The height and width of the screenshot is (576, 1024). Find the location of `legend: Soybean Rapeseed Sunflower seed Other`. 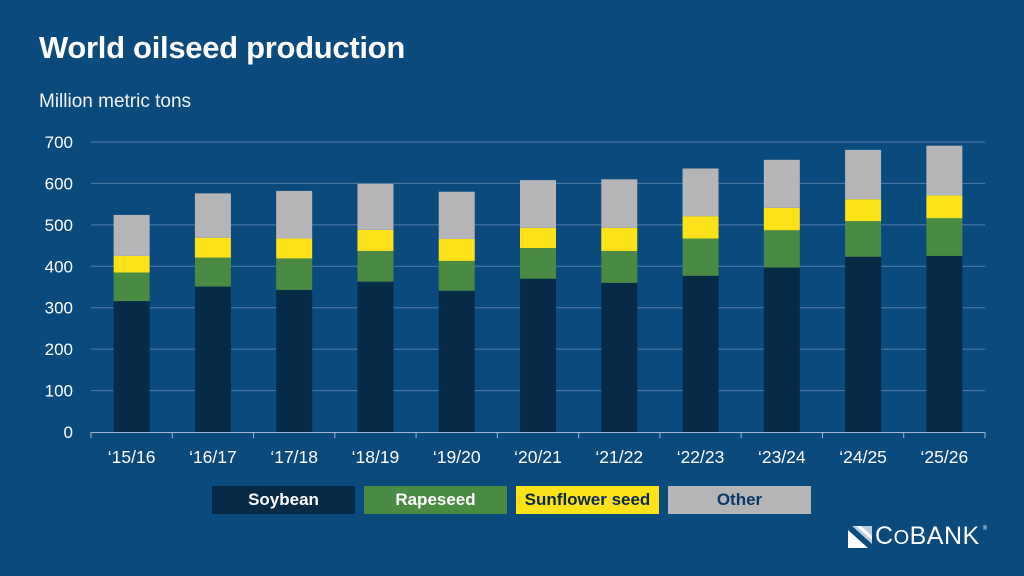

legend: Soybean Rapeseed Sunflower seed Other is located at coordinates (511, 500).